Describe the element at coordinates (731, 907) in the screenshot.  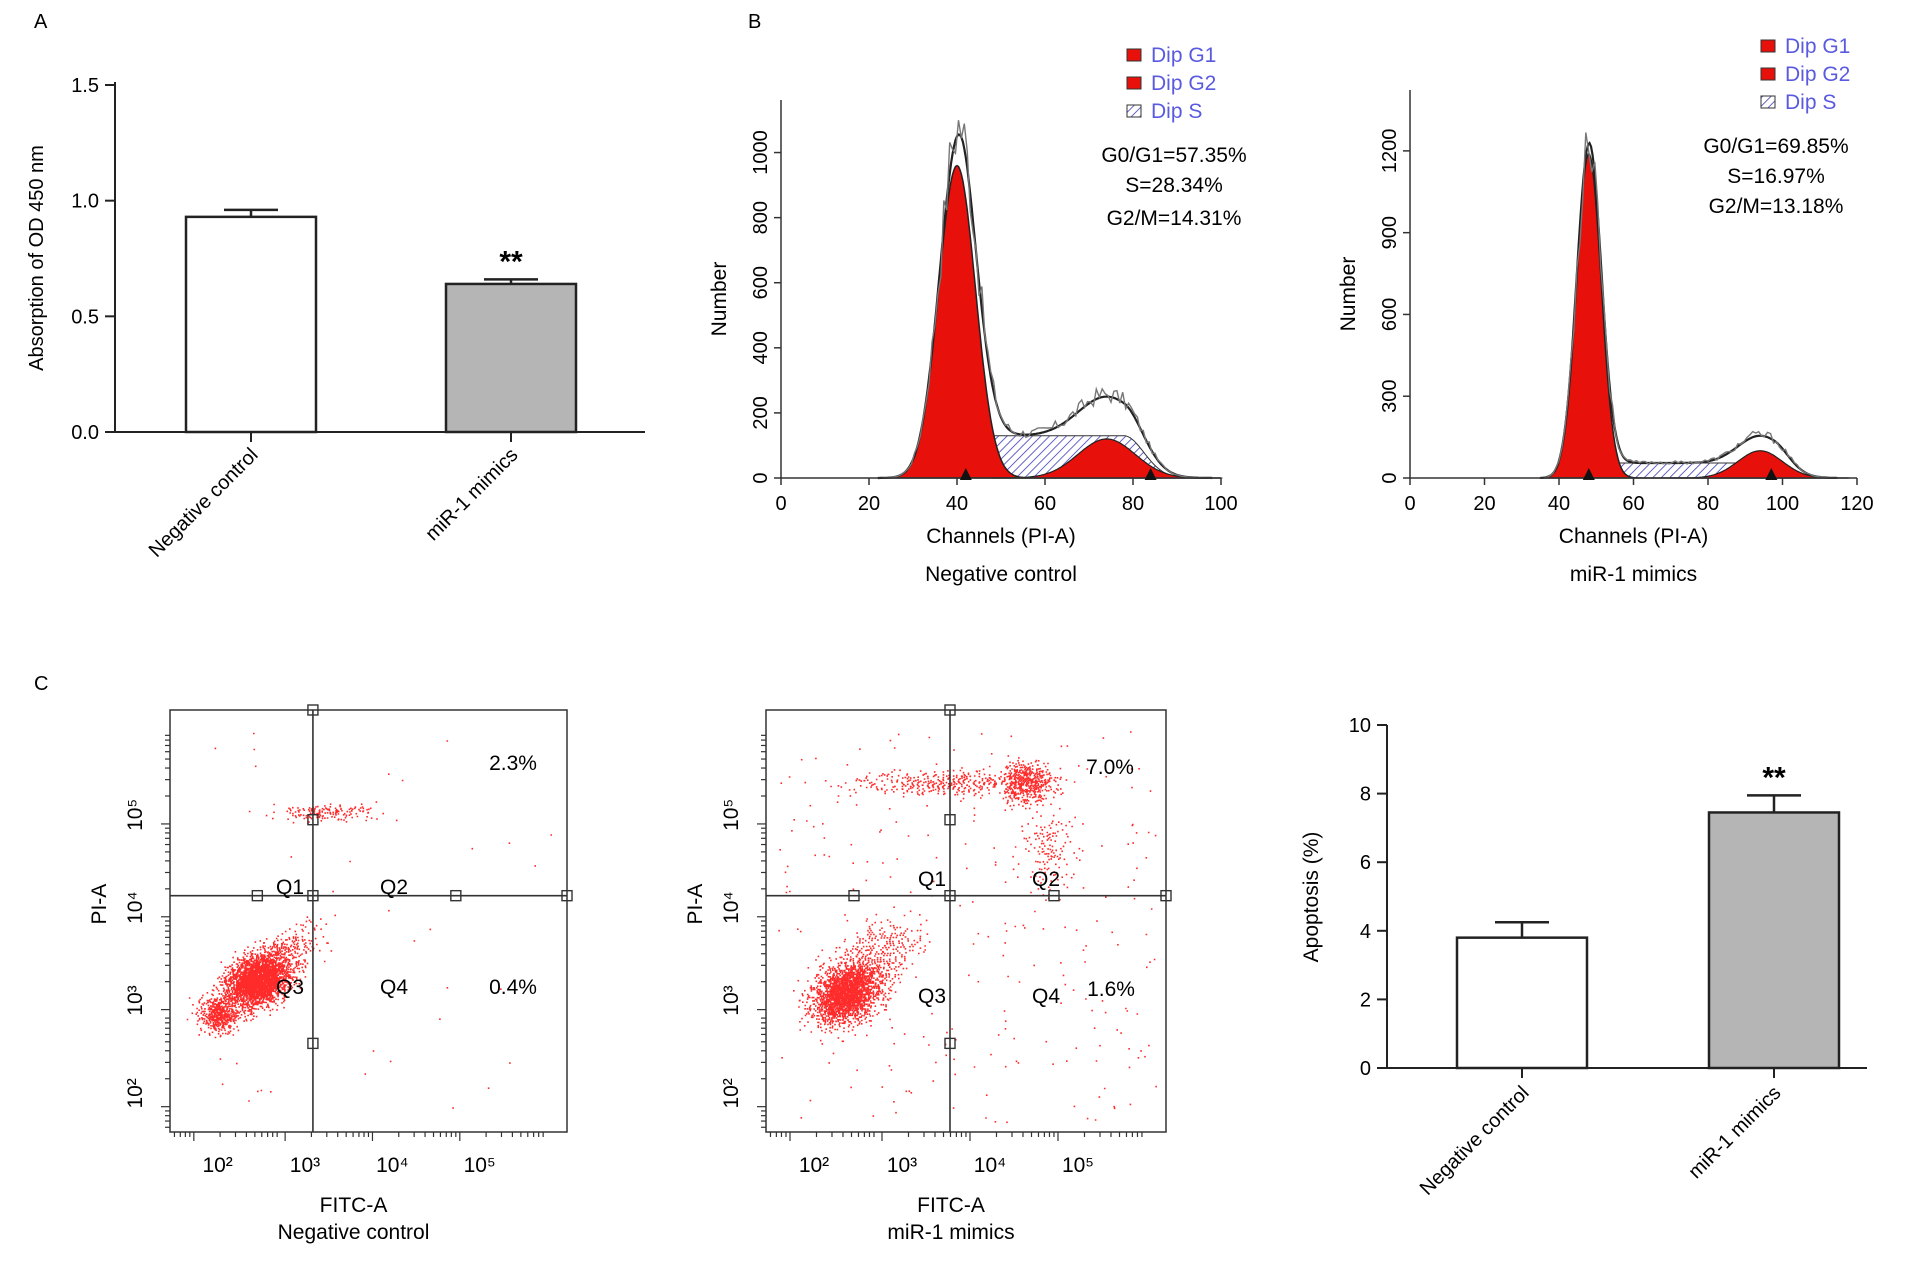
I see `y-tick-label: 10⁴` at that location.